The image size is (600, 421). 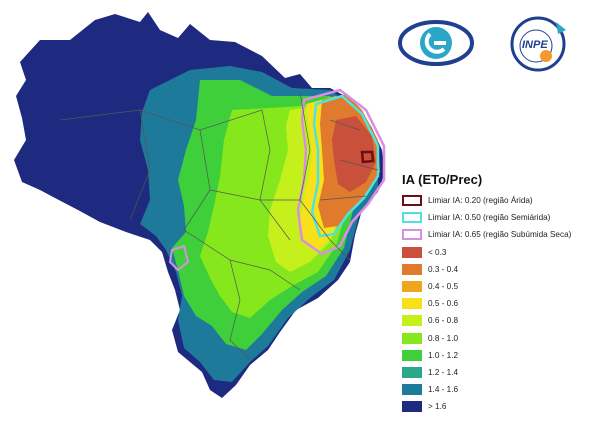 I want to click on class-legend-label: 1.2 - 1.4, so click(x=443, y=372).